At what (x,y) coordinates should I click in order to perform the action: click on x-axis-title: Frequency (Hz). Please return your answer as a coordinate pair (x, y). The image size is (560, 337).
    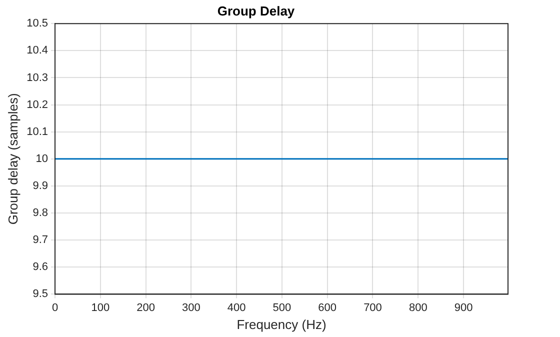
    Looking at the image, I should click on (281, 324).